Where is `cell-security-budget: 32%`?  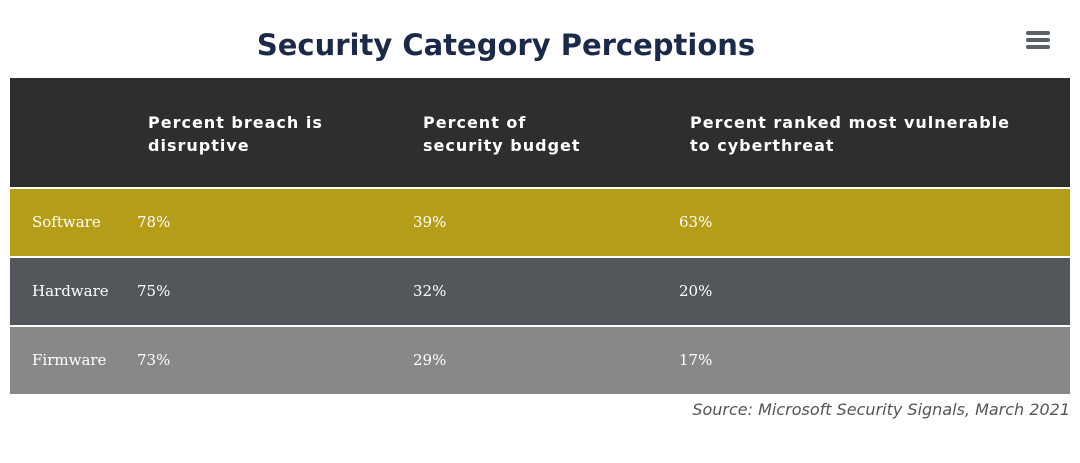 cell-security-budget: 32% is located at coordinates (430, 291).